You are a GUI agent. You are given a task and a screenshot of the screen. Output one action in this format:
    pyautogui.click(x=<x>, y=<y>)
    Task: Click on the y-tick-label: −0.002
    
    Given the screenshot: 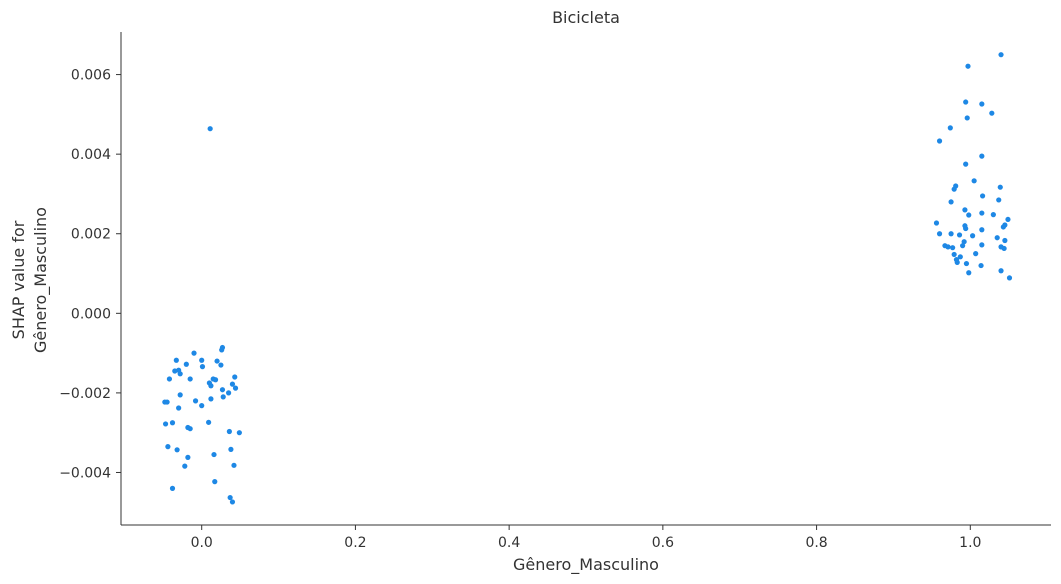 What is the action you would take?
    pyautogui.click(x=85, y=394)
    